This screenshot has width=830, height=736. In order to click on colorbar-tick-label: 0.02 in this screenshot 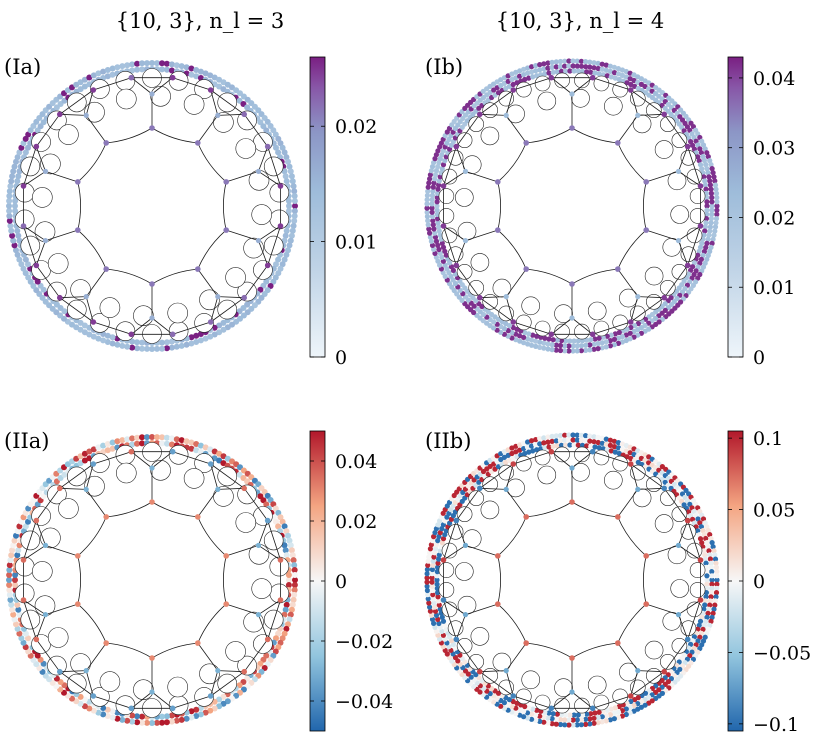, I will do `click(356, 522)`.